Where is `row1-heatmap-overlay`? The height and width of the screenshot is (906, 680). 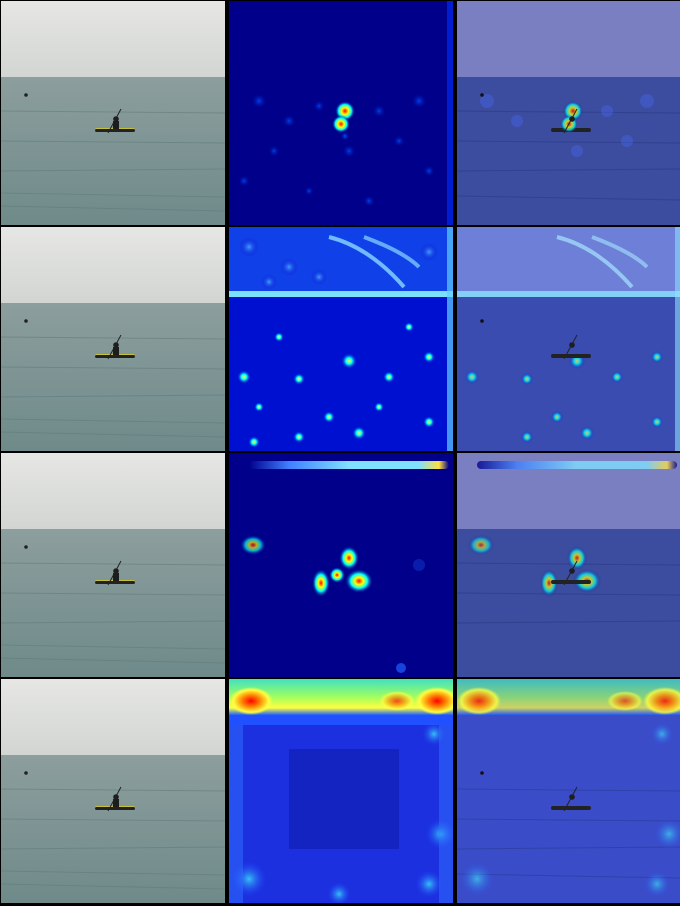
row1-heatmap-overlay is located at coordinates (568, 113).